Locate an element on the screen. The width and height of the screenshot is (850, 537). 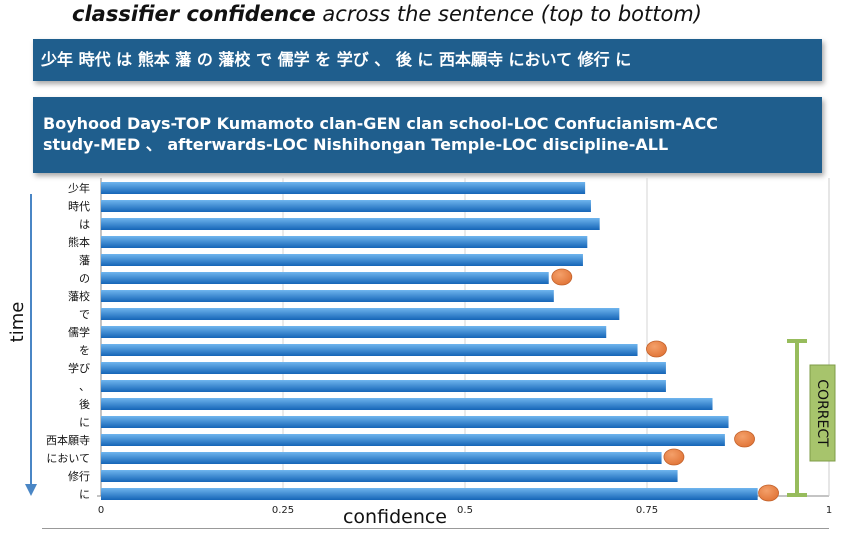
category-label-7: で is located at coordinates (84, 314).